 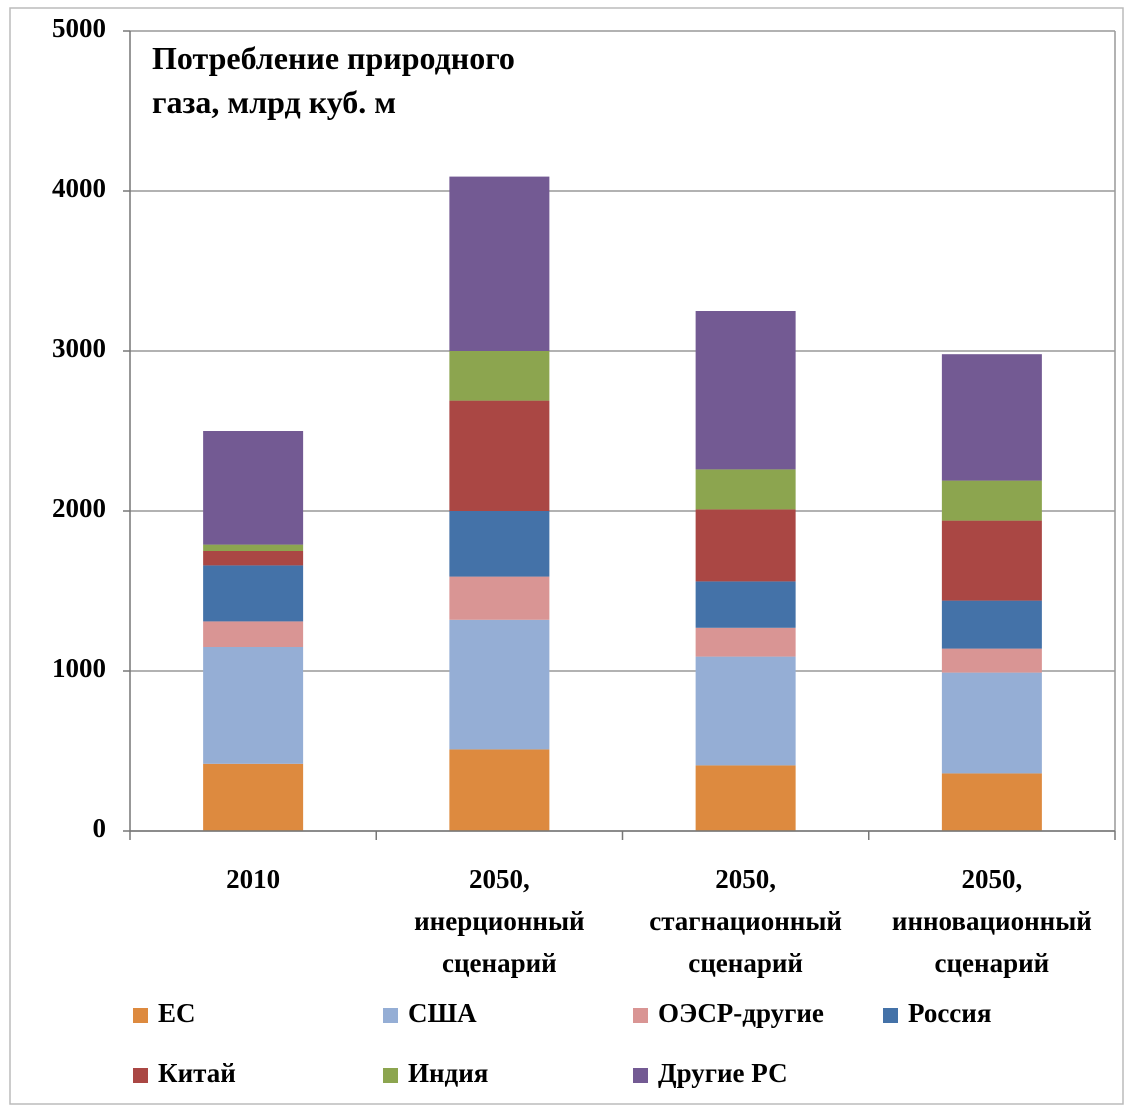 What do you see at coordinates (442, 1013) in the screenshot?
I see `legend-label: США` at bounding box center [442, 1013].